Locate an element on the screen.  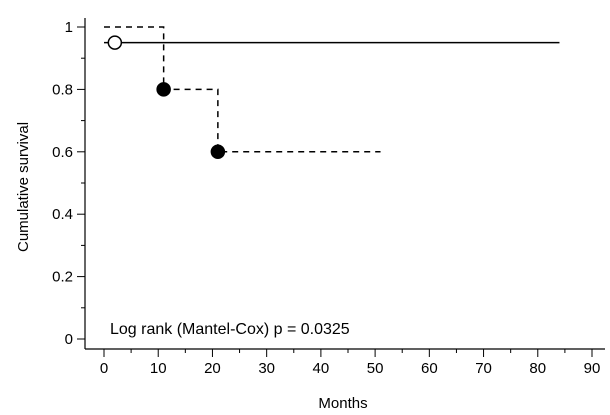
x-tick-label: 40 is located at coordinates (321, 368).